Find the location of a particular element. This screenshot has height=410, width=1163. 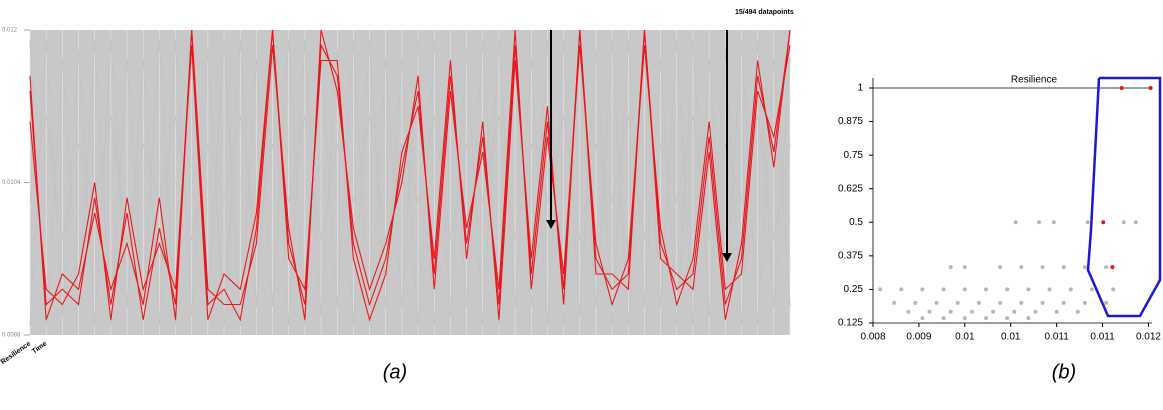

caption: (b) is located at coordinates (1064, 372).